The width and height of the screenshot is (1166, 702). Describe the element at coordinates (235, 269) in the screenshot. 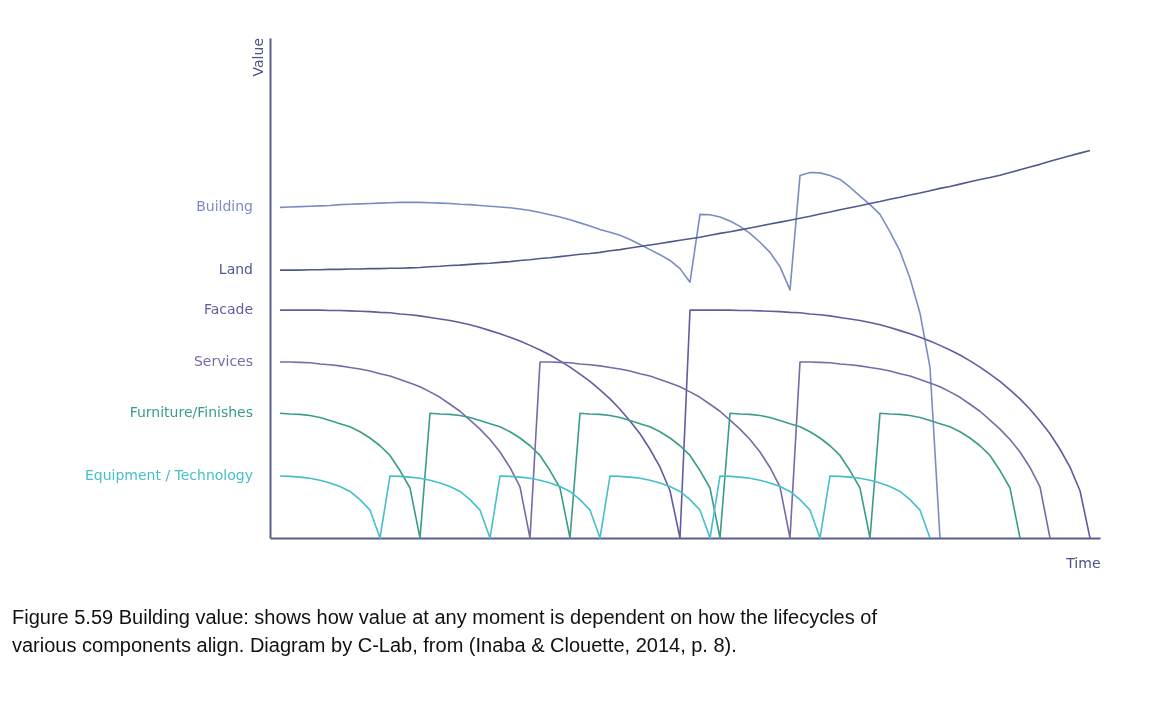

I see `series-label: Land` at that location.